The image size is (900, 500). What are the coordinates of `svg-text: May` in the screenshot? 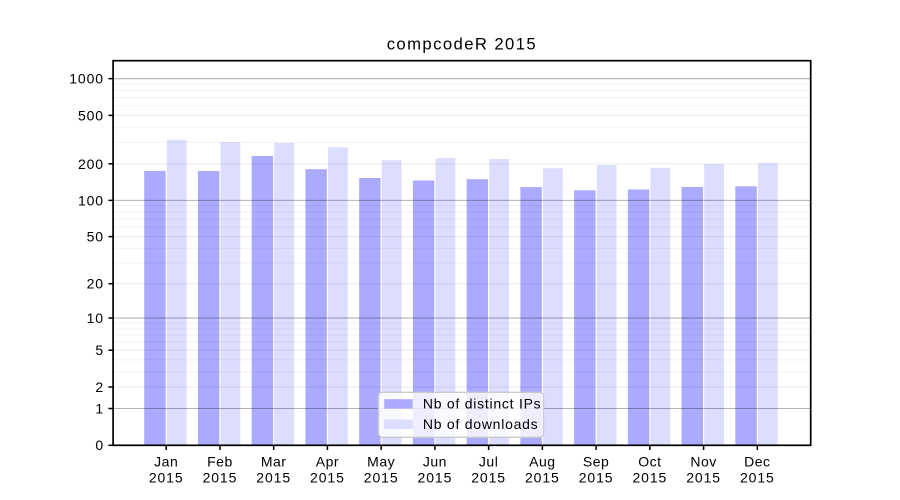 It's located at (381, 462).